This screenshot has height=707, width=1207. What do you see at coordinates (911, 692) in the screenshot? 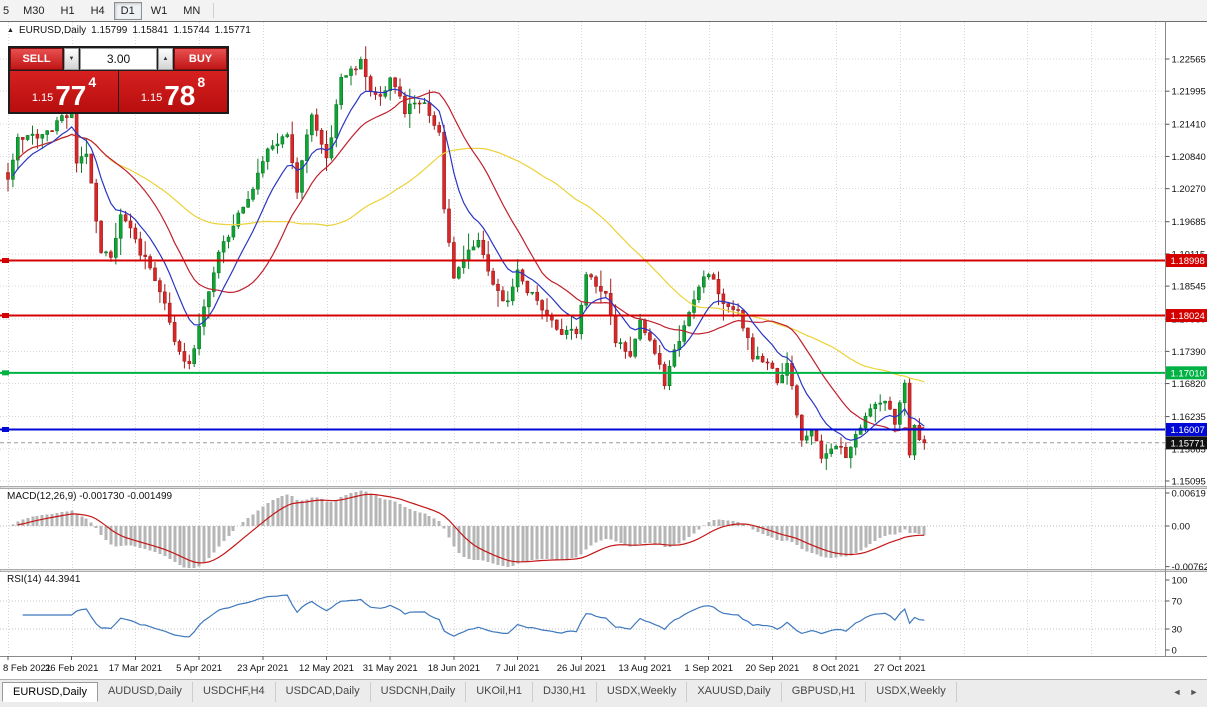
I see `tab-usdx-weekly-2: USDX,Weekly` at bounding box center [911, 692].